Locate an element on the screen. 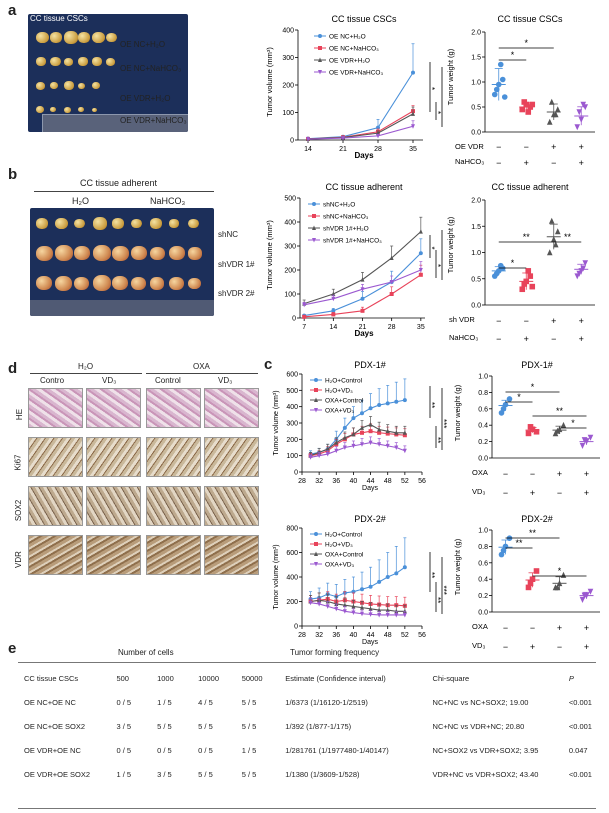 The height and width of the screenshot is (813, 609). chart-title: PDX-1# is located at coordinates (370, 365).